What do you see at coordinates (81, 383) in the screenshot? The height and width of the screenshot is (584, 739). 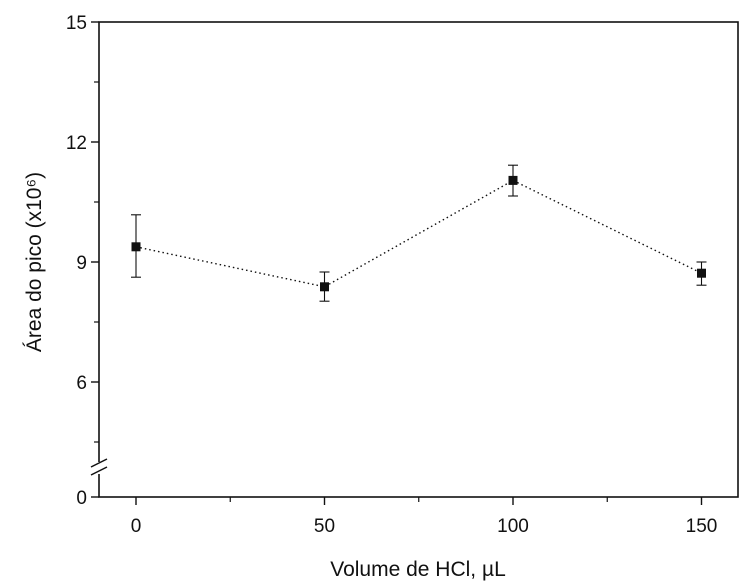 I see `y-tick-label: 6` at bounding box center [81, 383].